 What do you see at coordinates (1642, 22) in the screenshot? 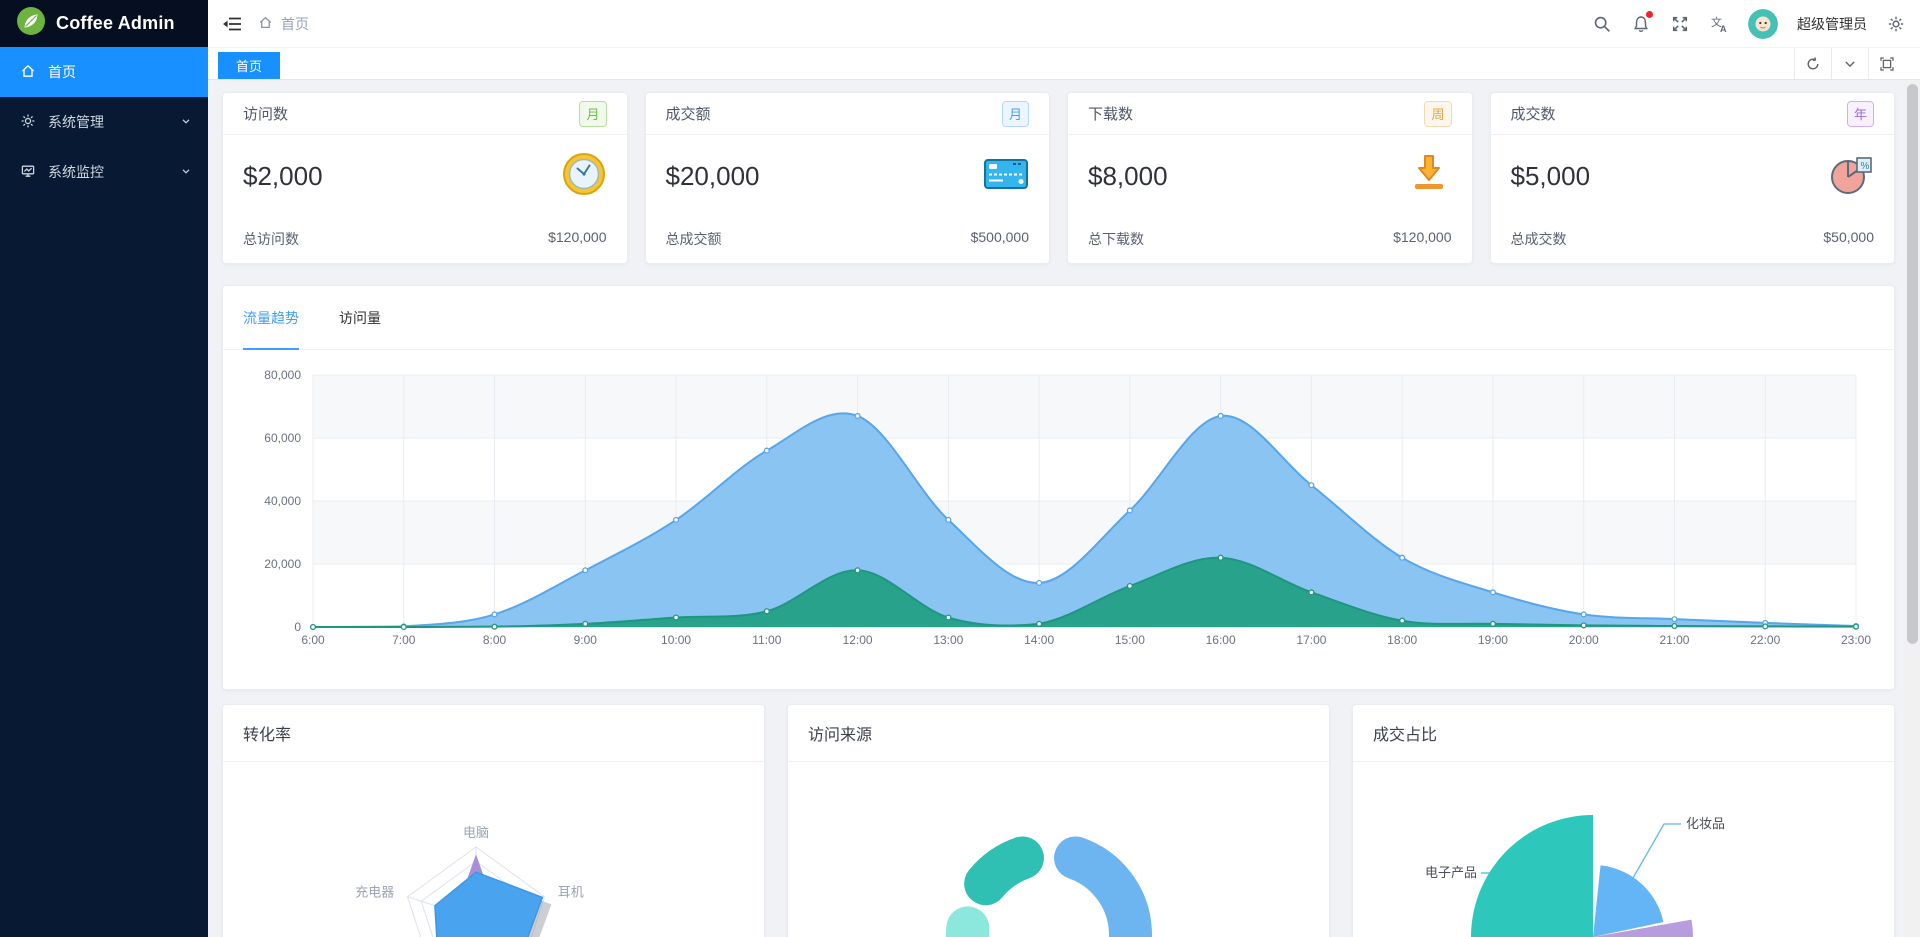
I see `bell-icon` at bounding box center [1642, 22].